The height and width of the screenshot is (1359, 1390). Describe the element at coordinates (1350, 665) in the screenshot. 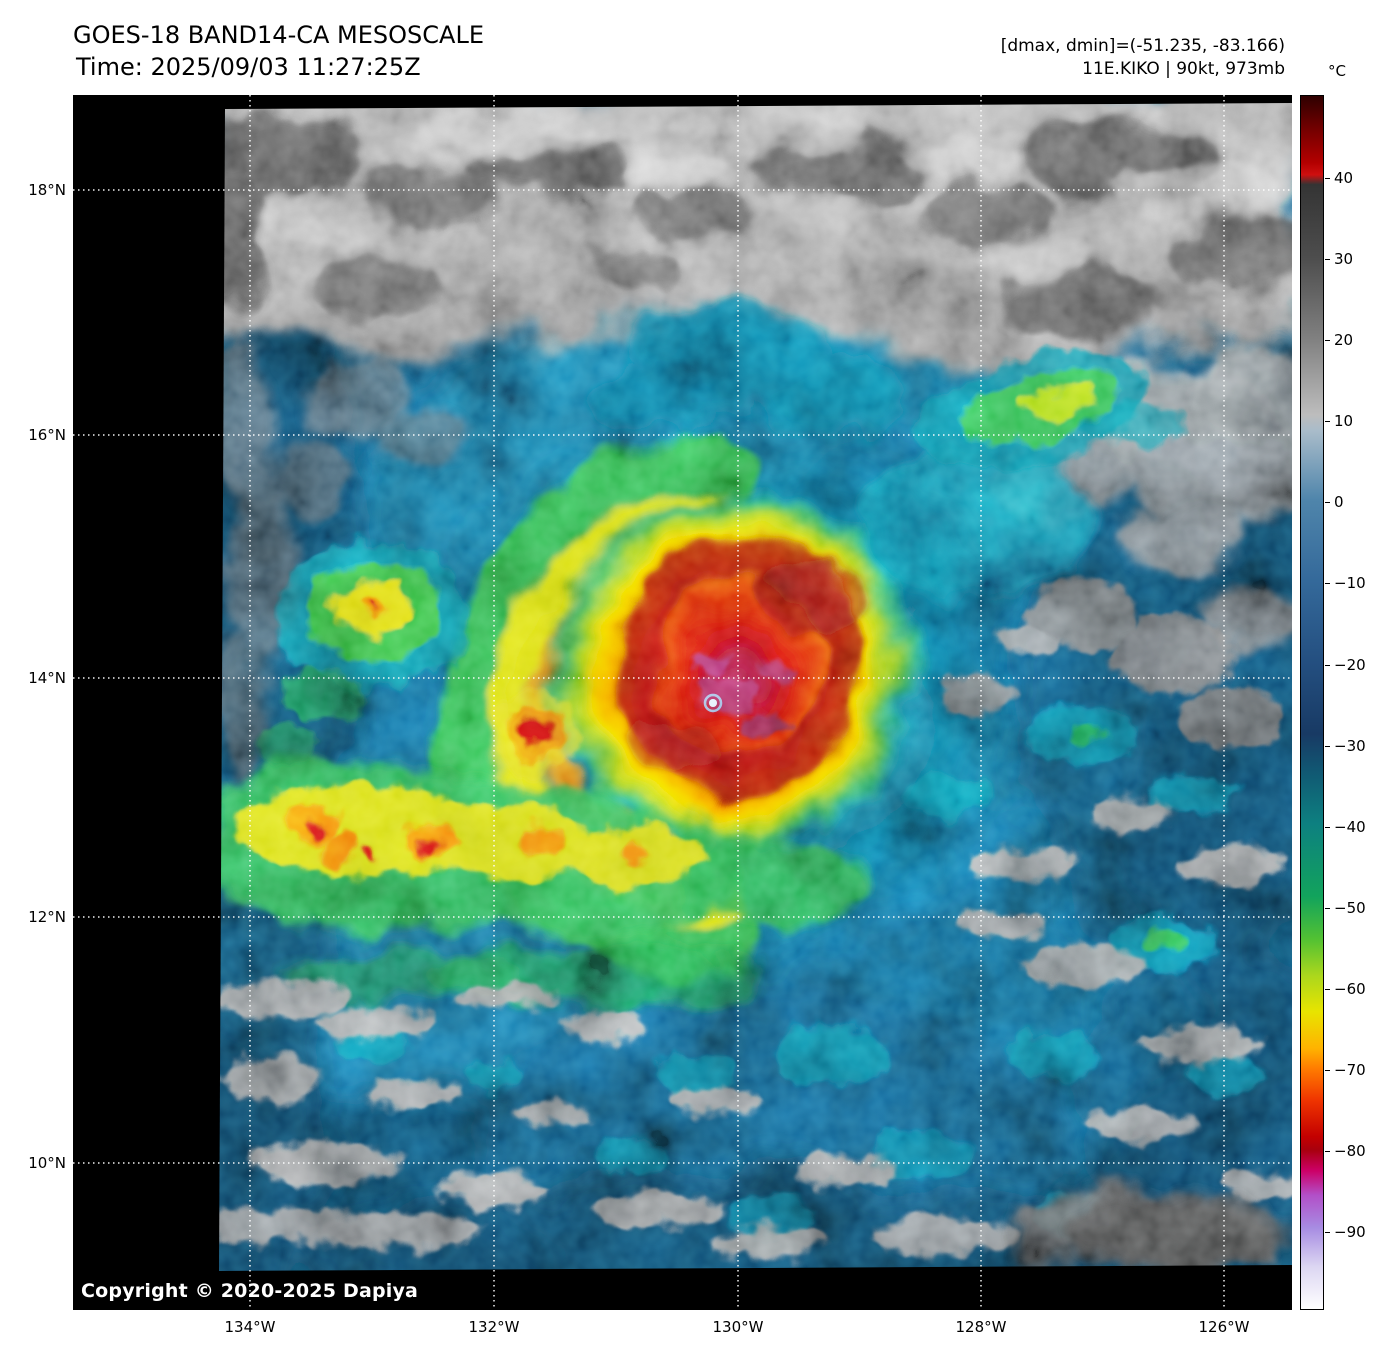

I see `colorbar-tick-label: −20` at that location.